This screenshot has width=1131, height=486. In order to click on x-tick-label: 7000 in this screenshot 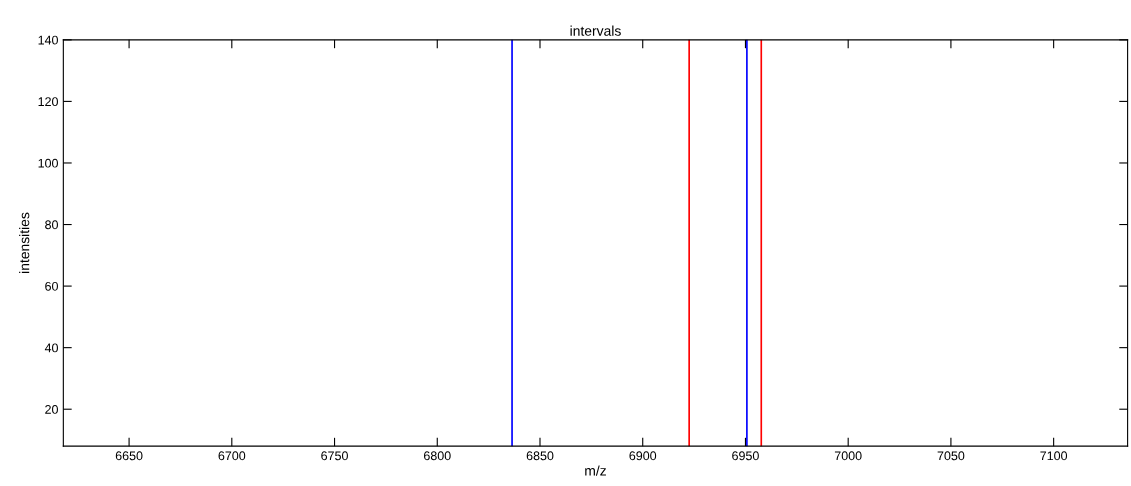, I will do `click(848, 456)`.